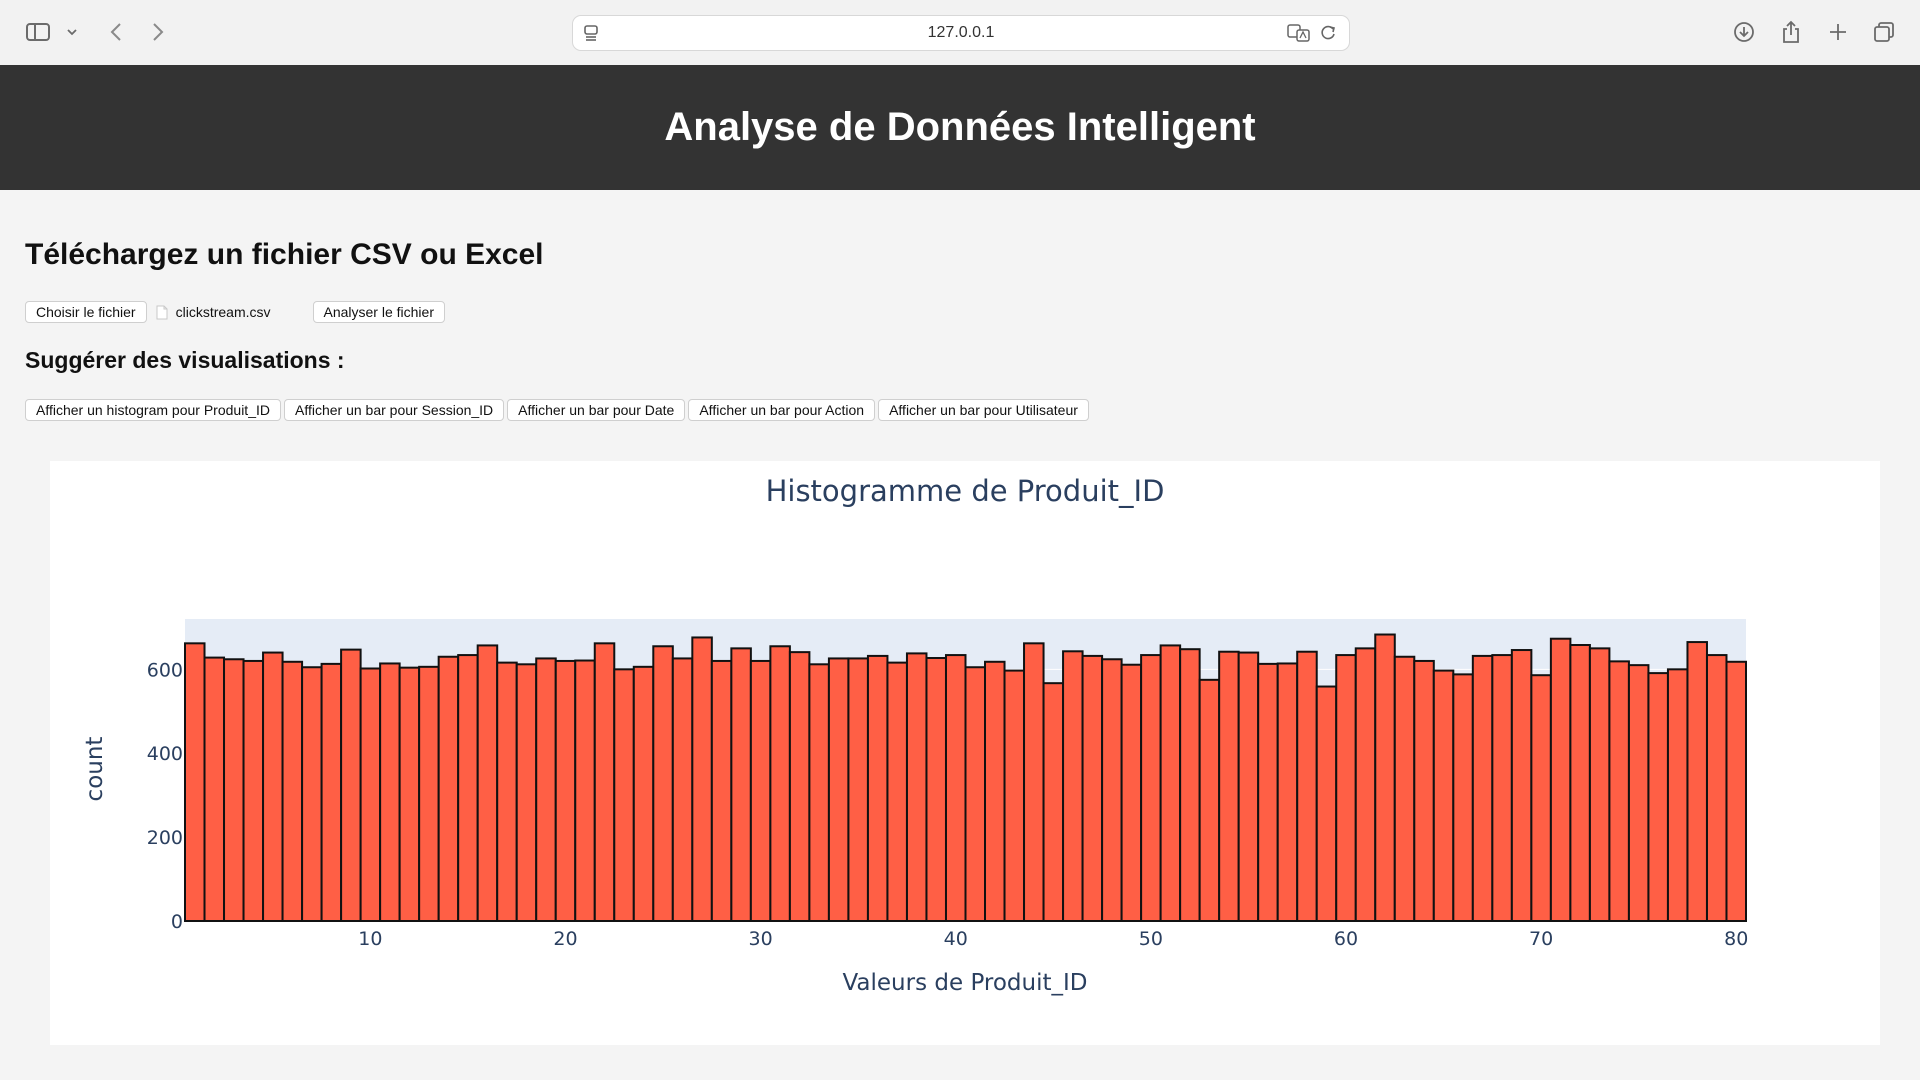  Describe the element at coordinates (1884, 32) in the screenshot. I see `tab-overview-icon` at that location.